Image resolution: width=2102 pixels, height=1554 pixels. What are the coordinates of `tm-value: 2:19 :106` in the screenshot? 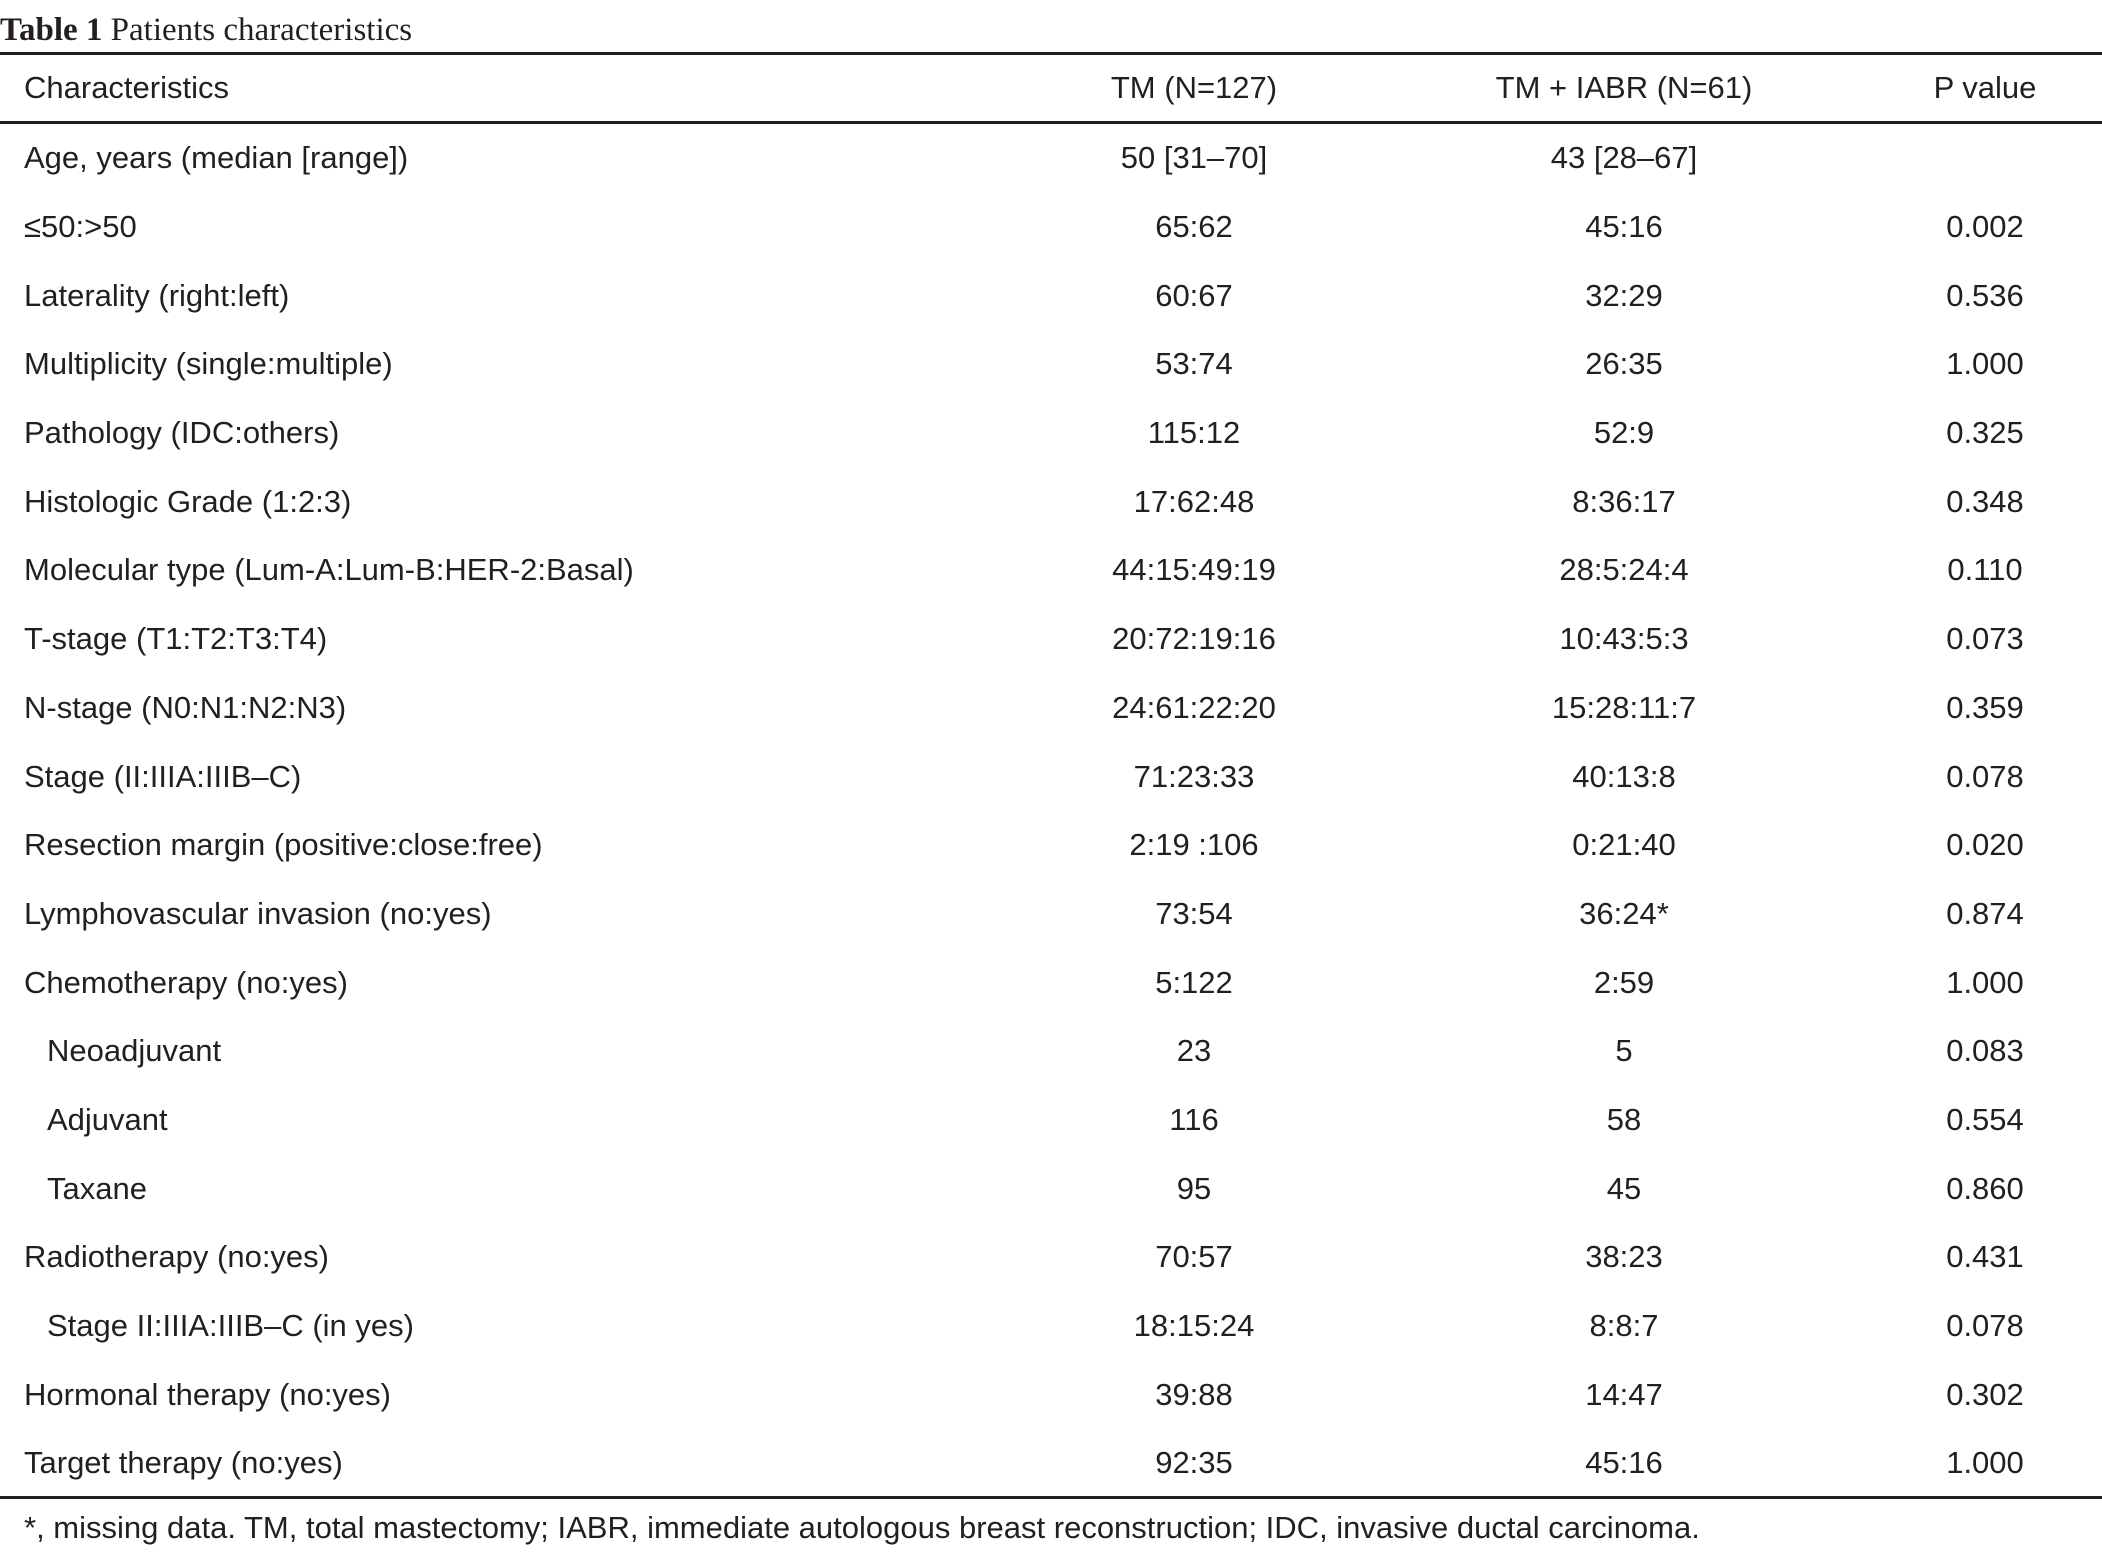 It's located at (1194, 845).